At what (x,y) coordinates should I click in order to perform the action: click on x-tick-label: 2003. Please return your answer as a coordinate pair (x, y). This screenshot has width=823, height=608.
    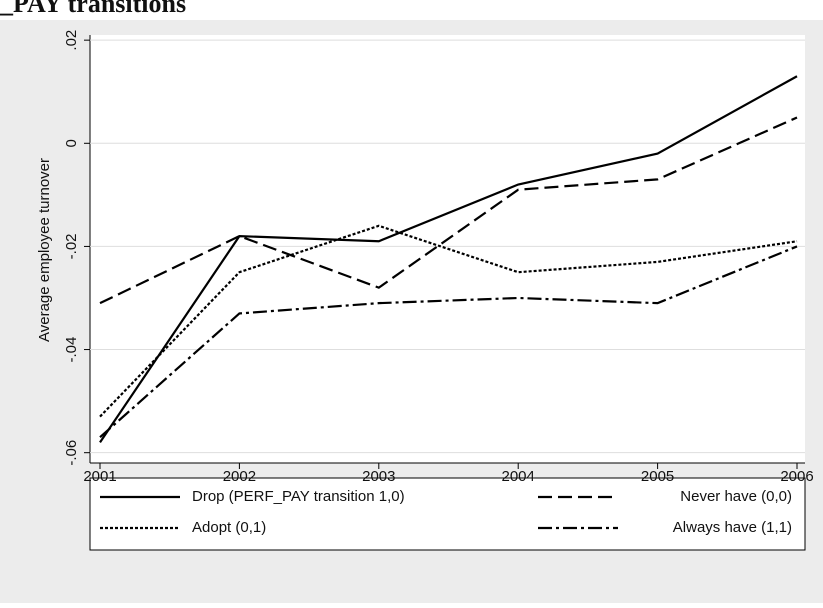
    Looking at the image, I should click on (378, 476).